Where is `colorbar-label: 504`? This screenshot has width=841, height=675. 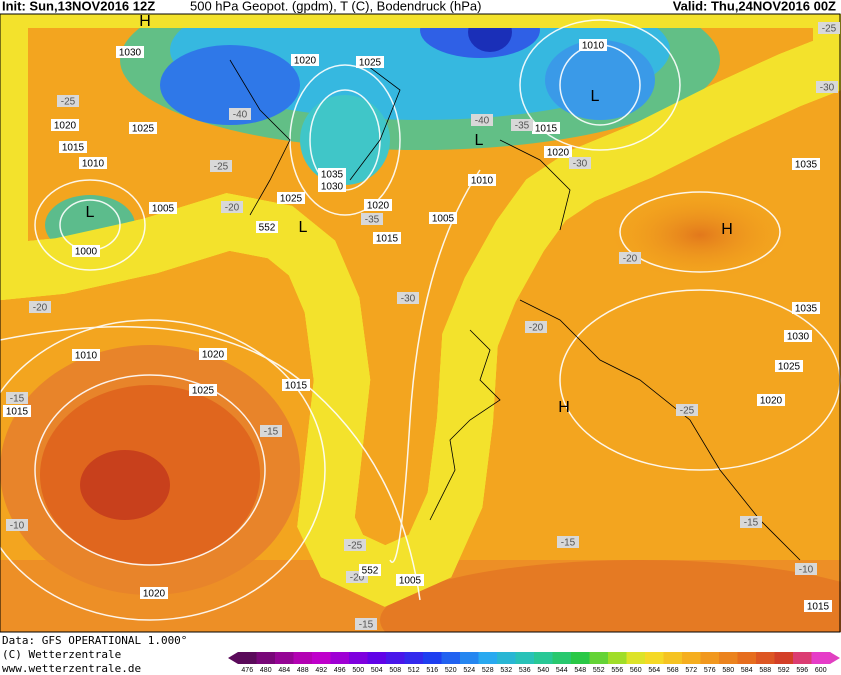 colorbar-label: 504 is located at coordinates (377, 670).